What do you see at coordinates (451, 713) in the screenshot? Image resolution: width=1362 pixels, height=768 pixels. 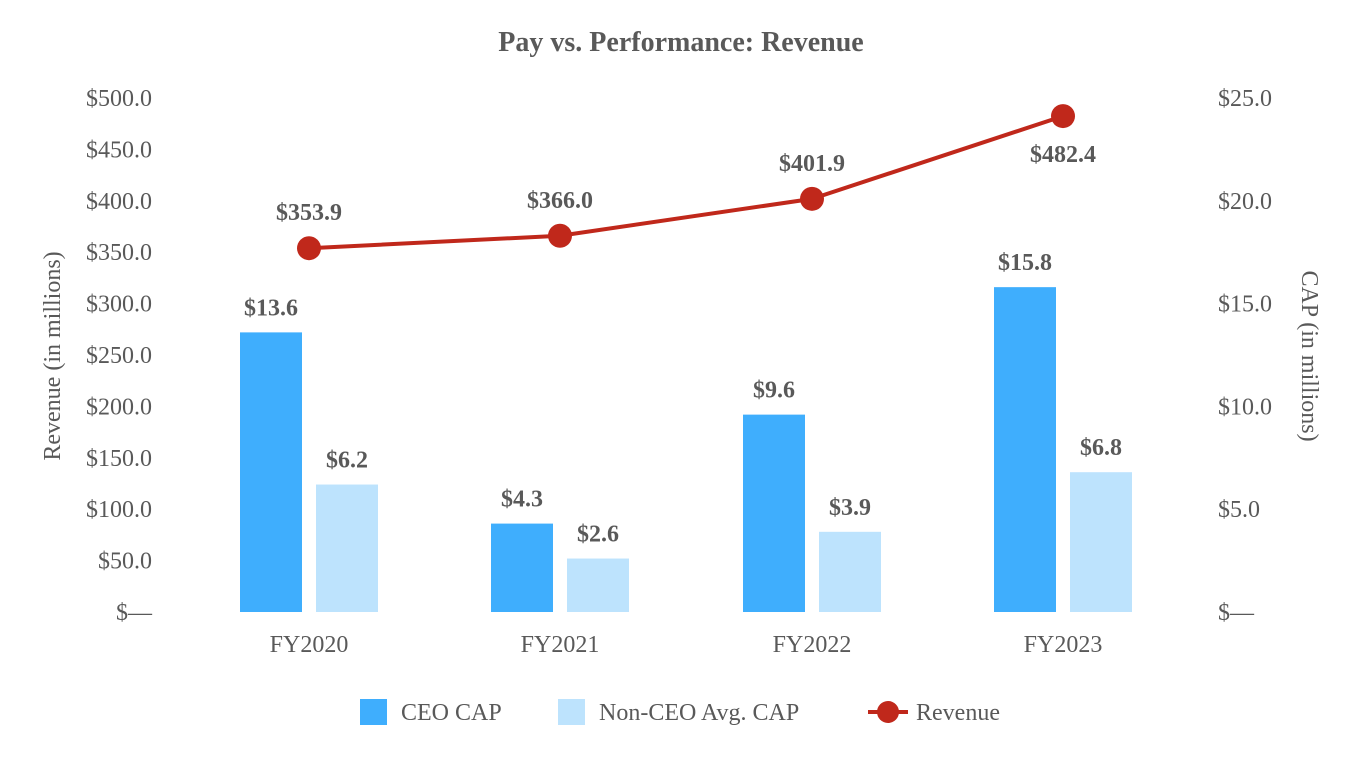 I see `legend-label-ceo-cap: CEO CAP` at bounding box center [451, 713].